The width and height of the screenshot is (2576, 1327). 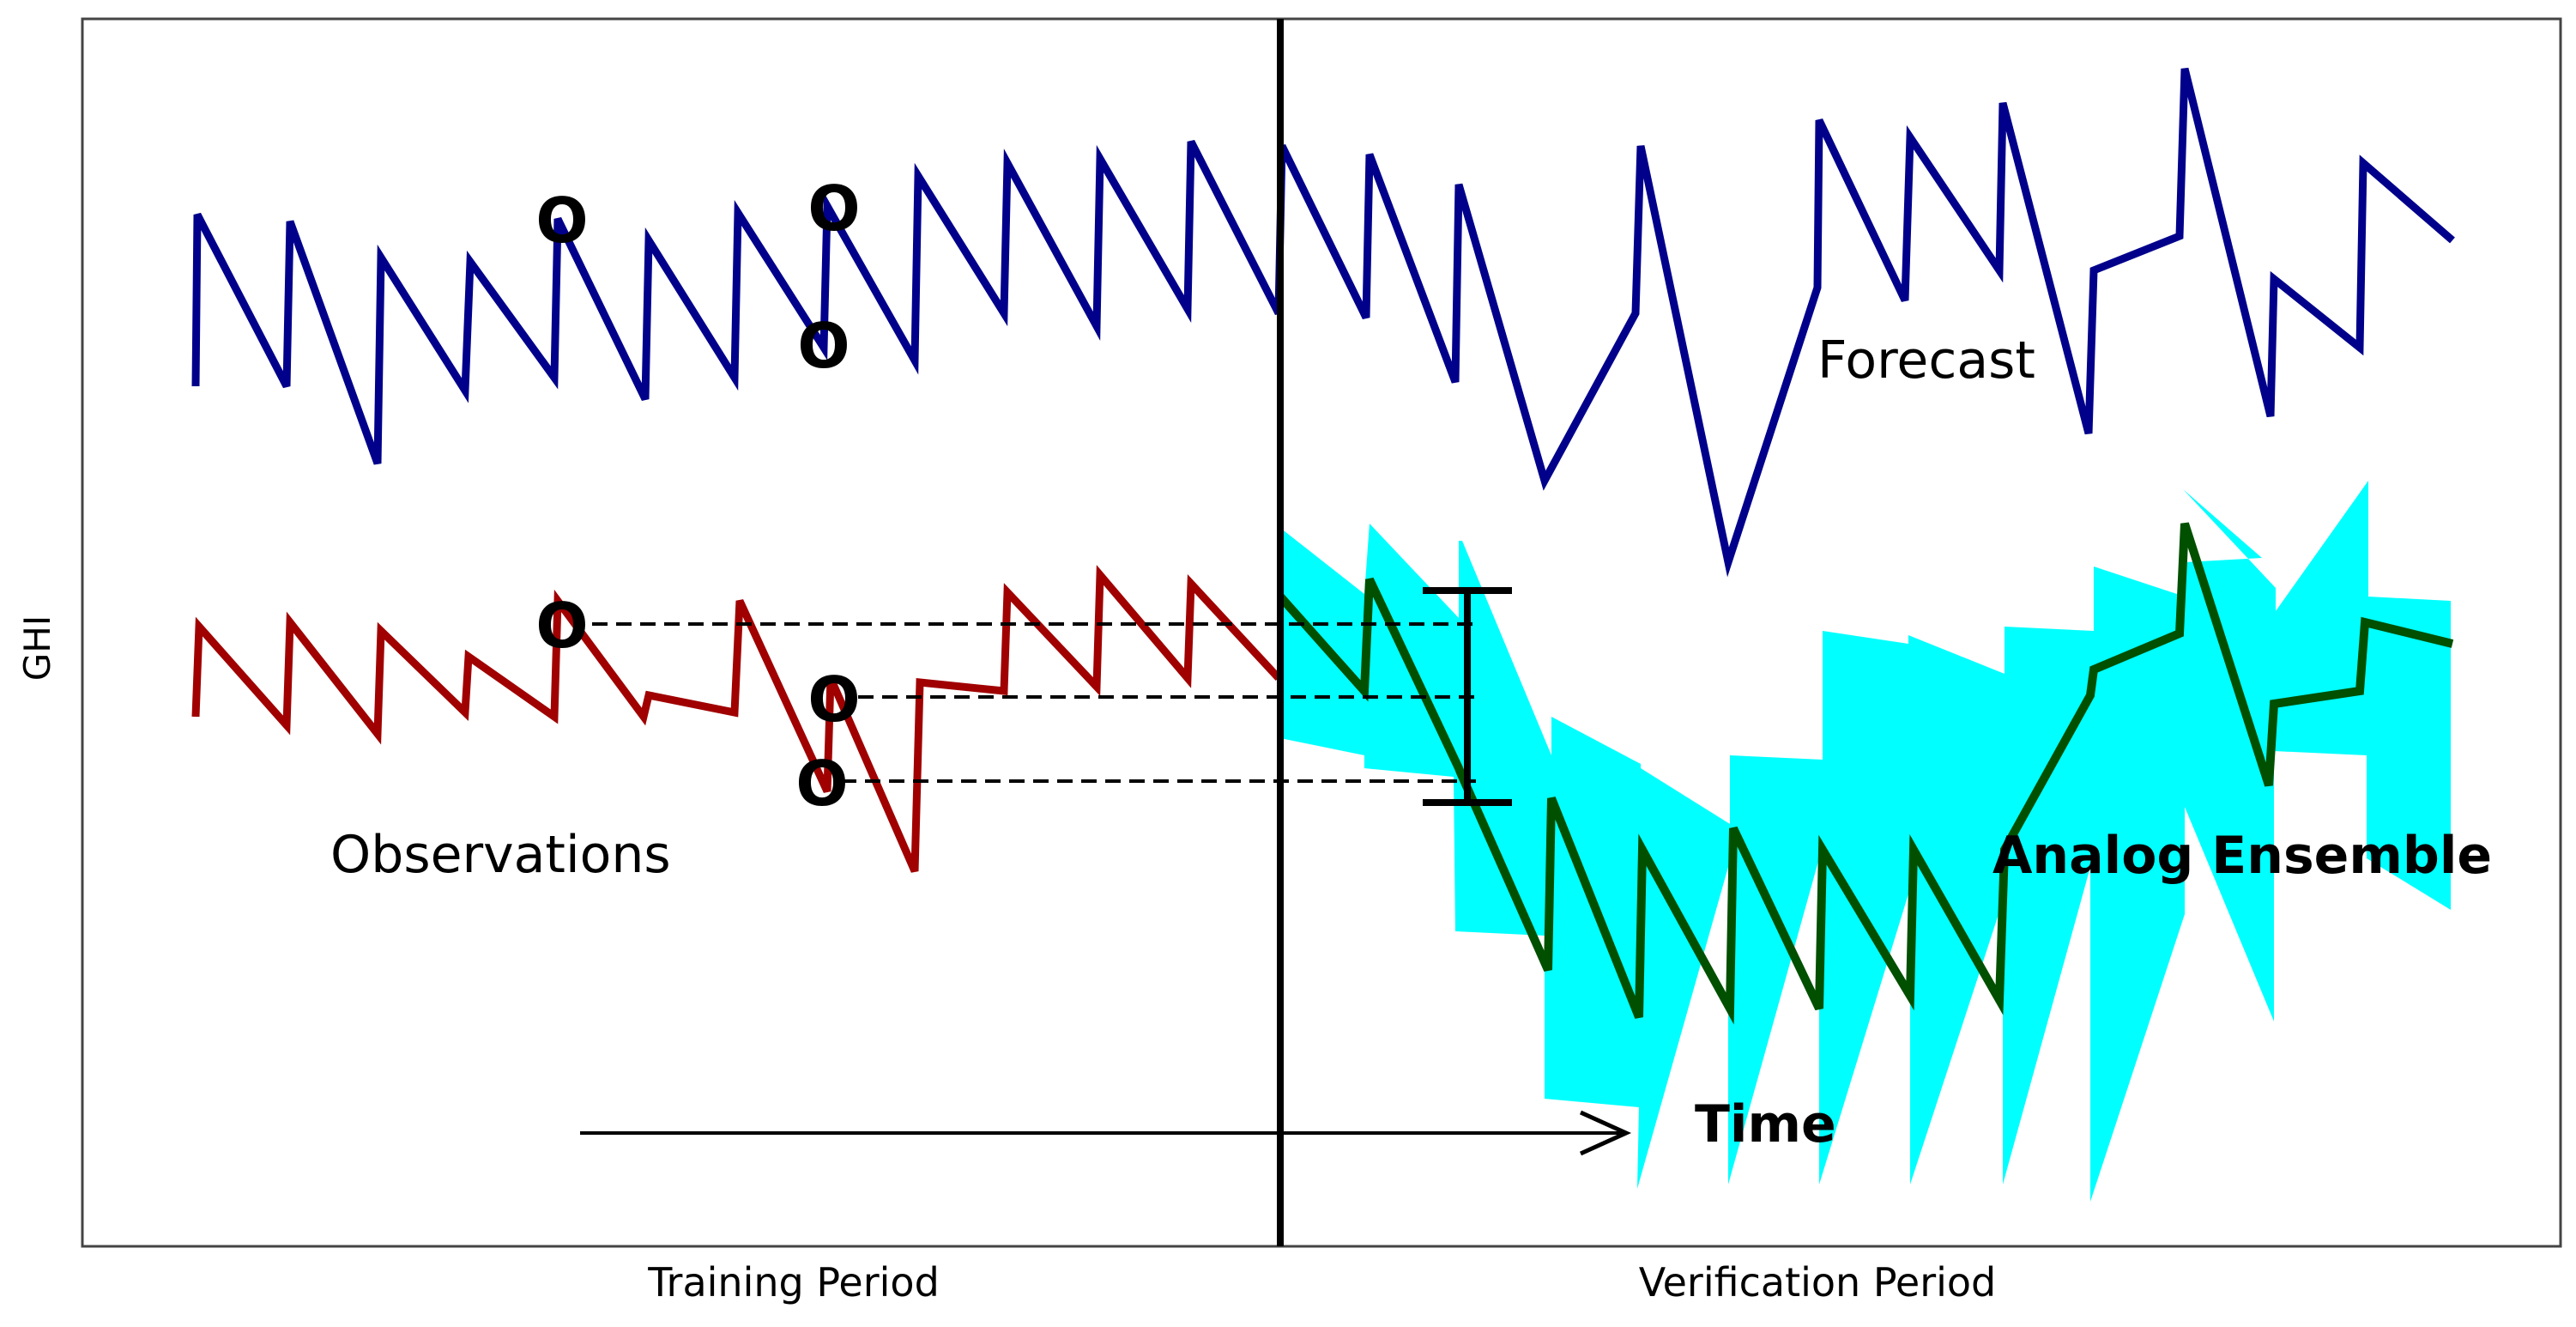 What do you see at coordinates (697, 496) in the screenshot?
I see `analog-markers: O O O O O O` at bounding box center [697, 496].